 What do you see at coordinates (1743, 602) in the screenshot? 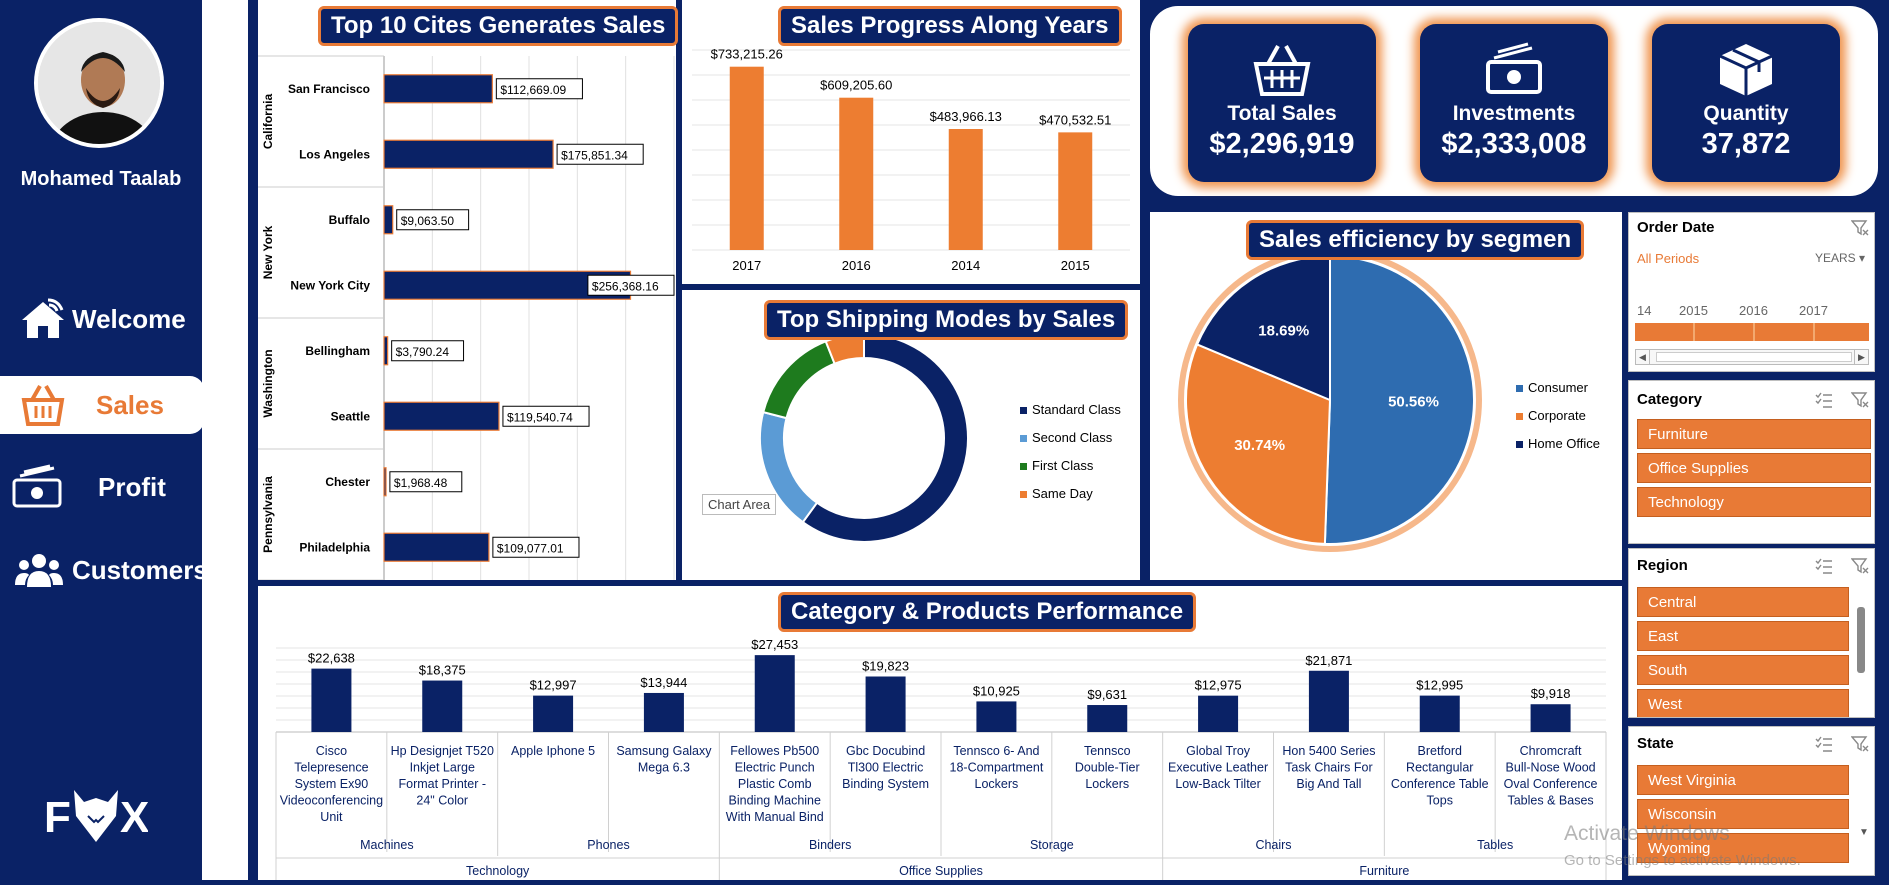
I see `slicer-item-central: Central` at bounding box center [1743, 602].